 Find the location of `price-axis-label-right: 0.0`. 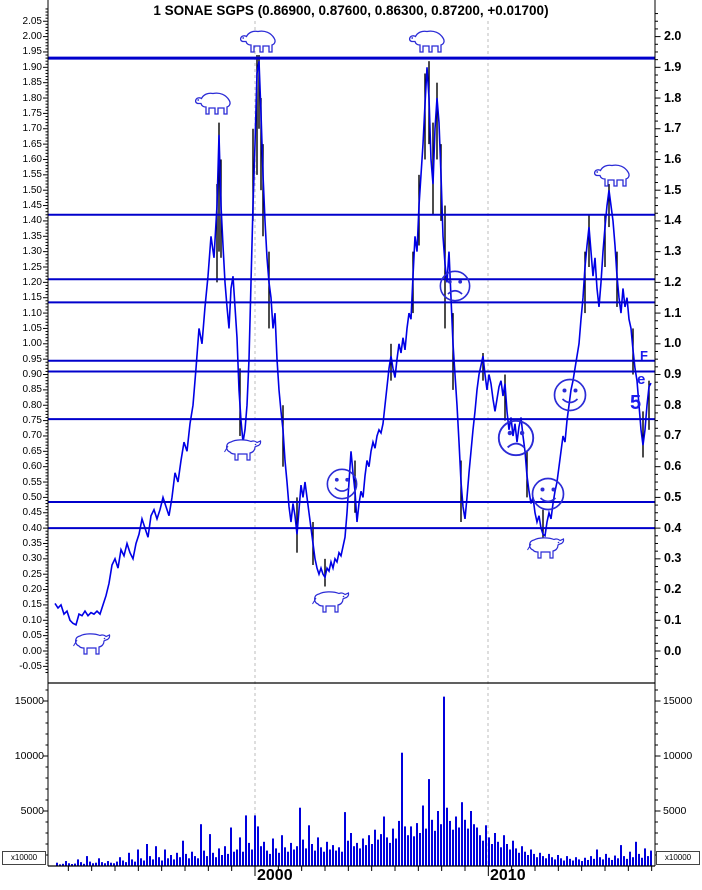

price-axis-label-right: 0.0 is located at coordinates (673, 650).